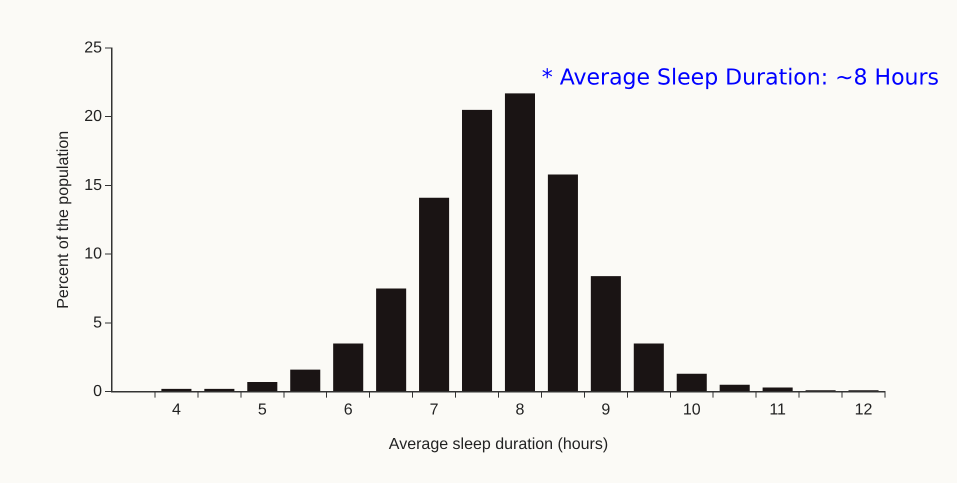 The image size is (957, 483). I want to click on x-tick-label: 5, so click(262, 410).